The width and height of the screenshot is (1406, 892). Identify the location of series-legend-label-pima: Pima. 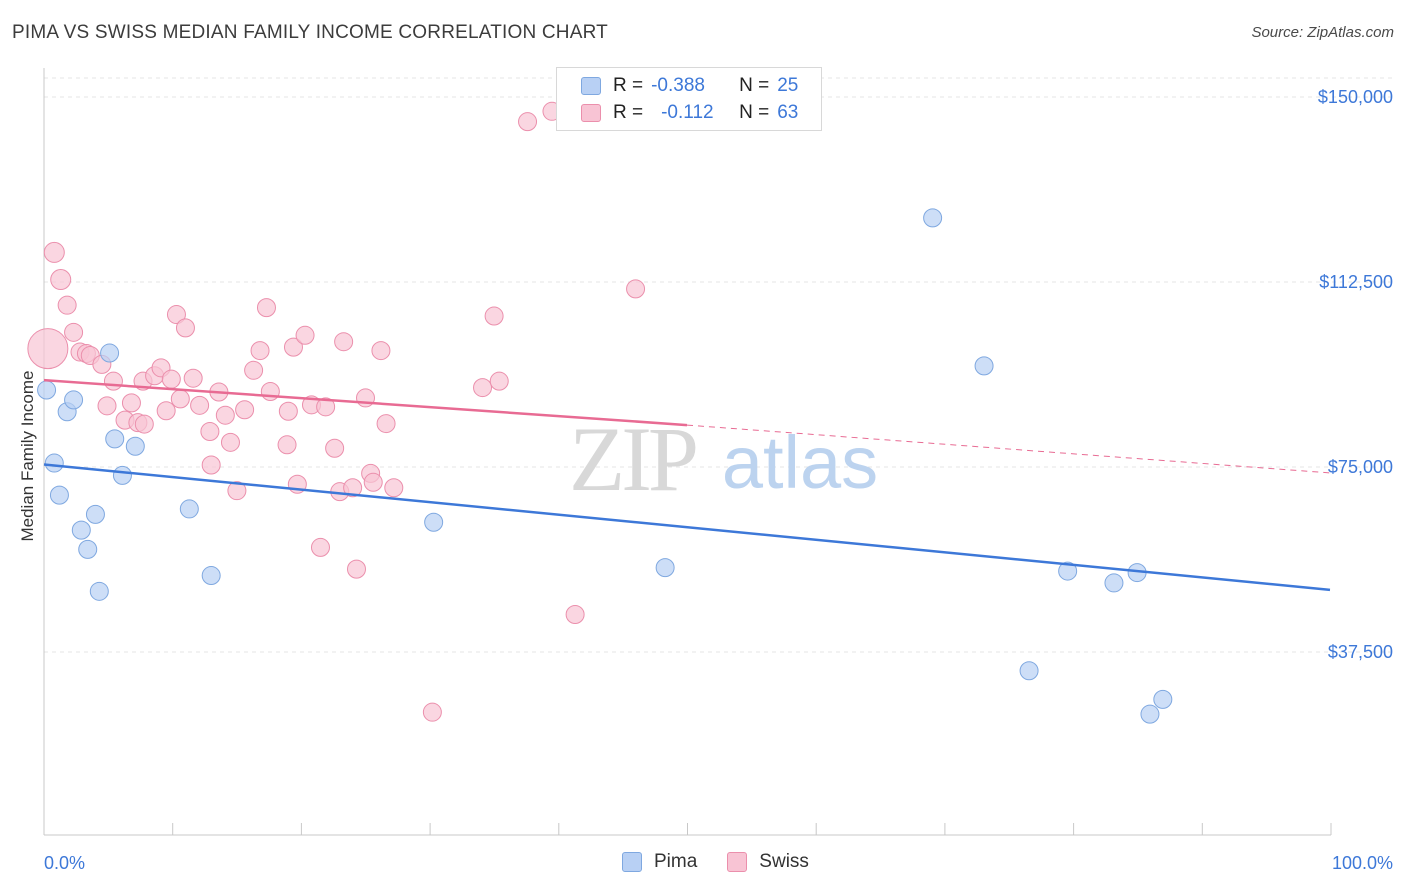
(676, 861).